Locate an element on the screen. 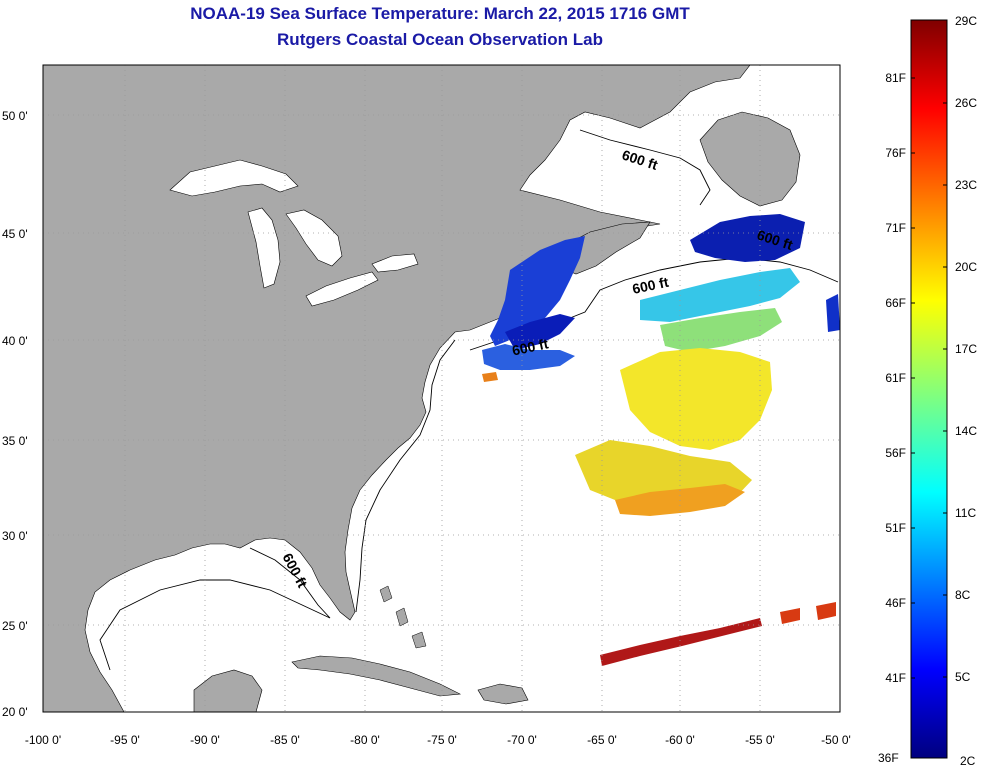  colorbar-fahrenheit-label: 76F is located at coordinates (895, 153).